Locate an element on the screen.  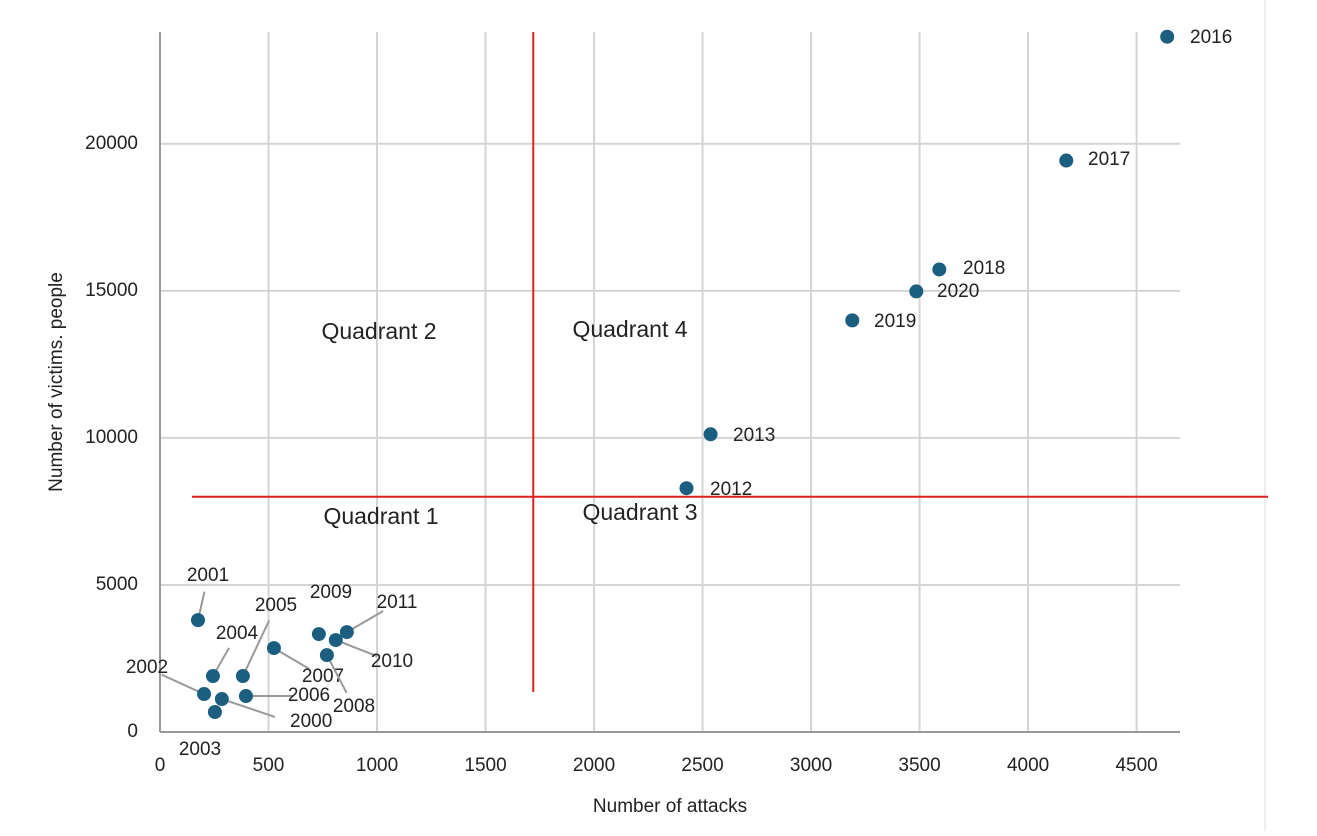
y-tick-label: 15000 is located at coordinates (111, 290).